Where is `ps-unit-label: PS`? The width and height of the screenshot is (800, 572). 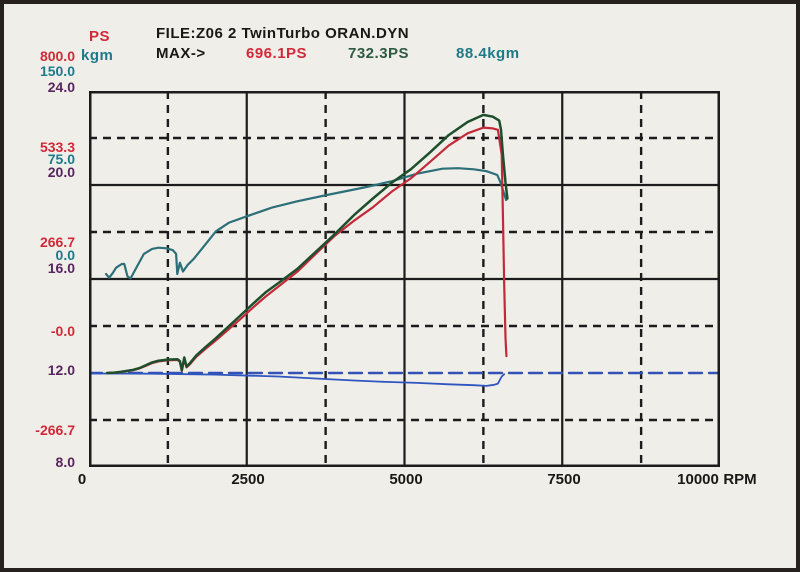
ps-unit-label: PS is located at coordinates (100, 36).